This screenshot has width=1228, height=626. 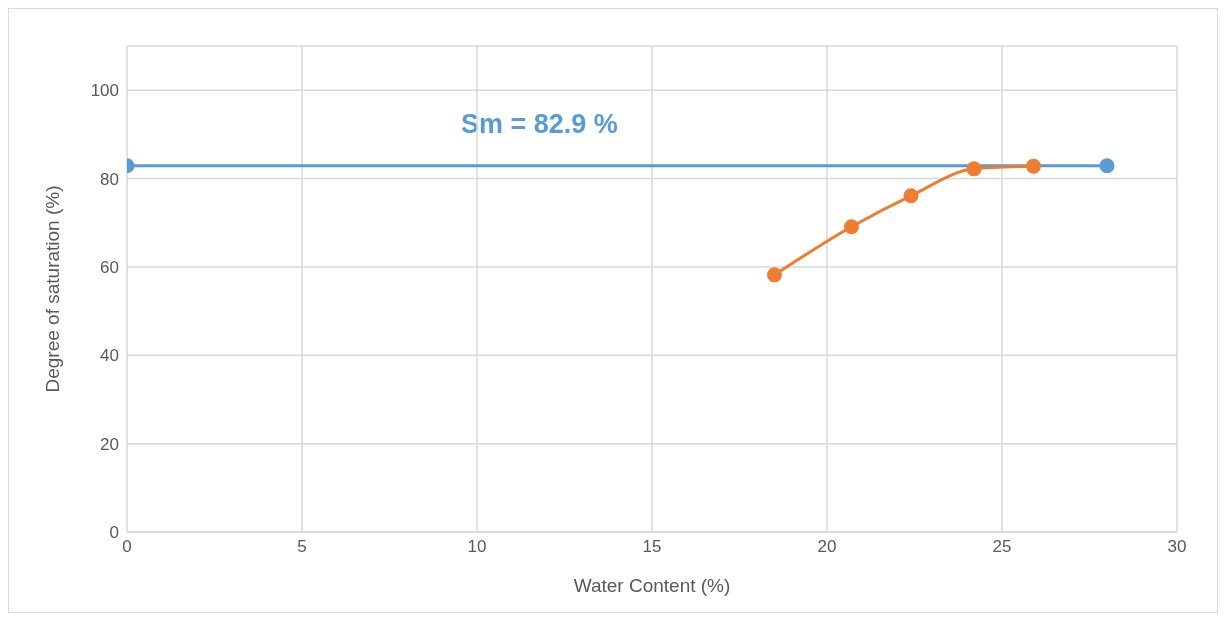 I want to click on x-tick-label: 10, so click(x=477, y=547).